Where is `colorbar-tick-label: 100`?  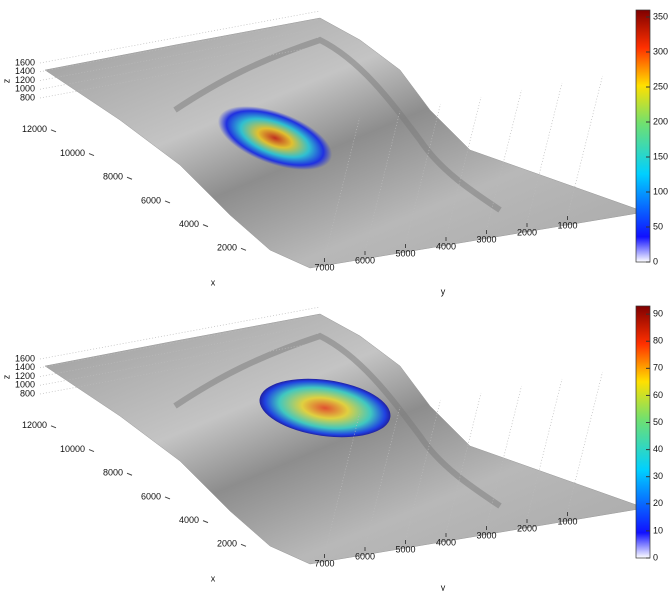
colorbar-tick-label: 100 is located at coordinates (660, 191).